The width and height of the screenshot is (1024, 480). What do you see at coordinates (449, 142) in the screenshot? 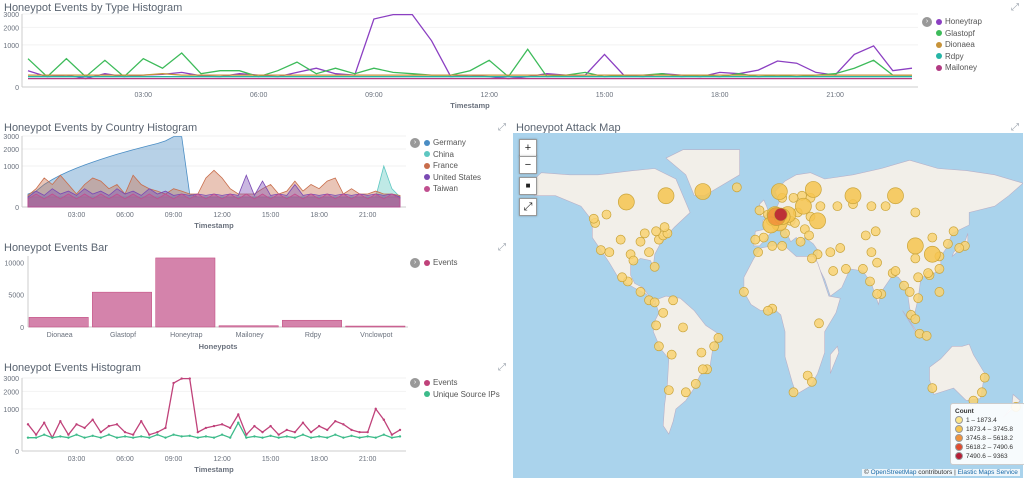
I see `legend-label: Germany` at bounding box center [449, 142].